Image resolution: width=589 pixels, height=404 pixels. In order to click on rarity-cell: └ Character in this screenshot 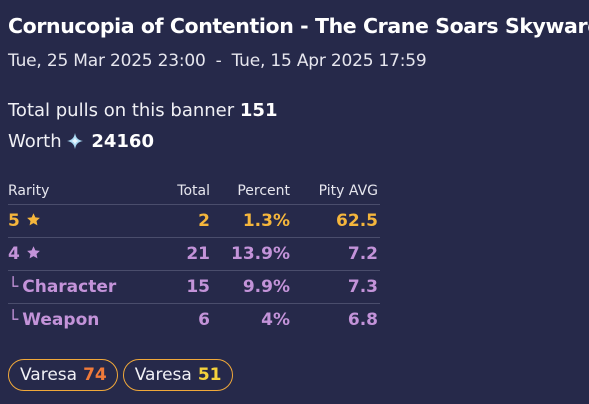, I will do `click(83, 287)`.